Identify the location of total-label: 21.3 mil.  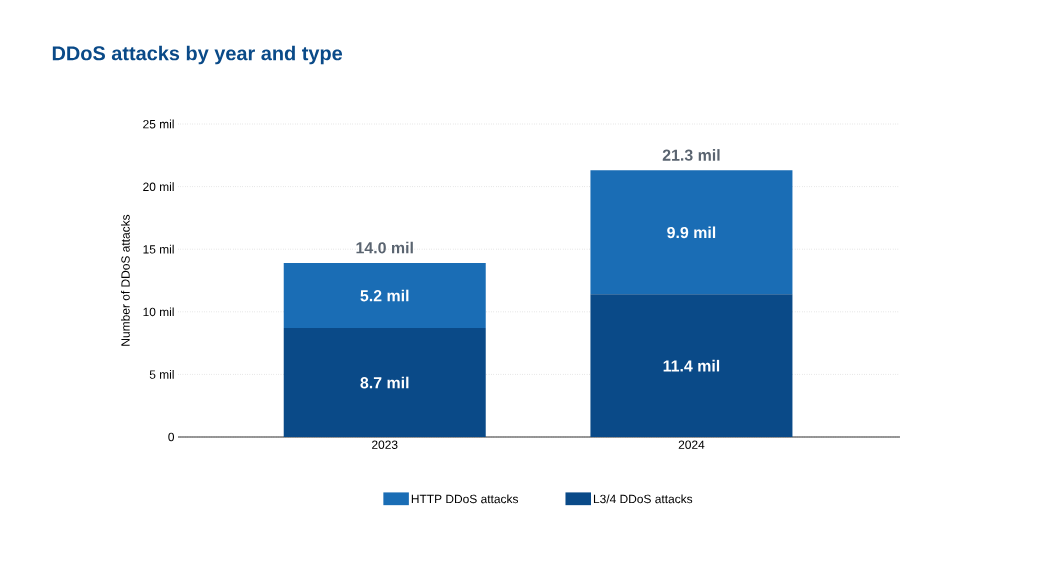
(691, 155).